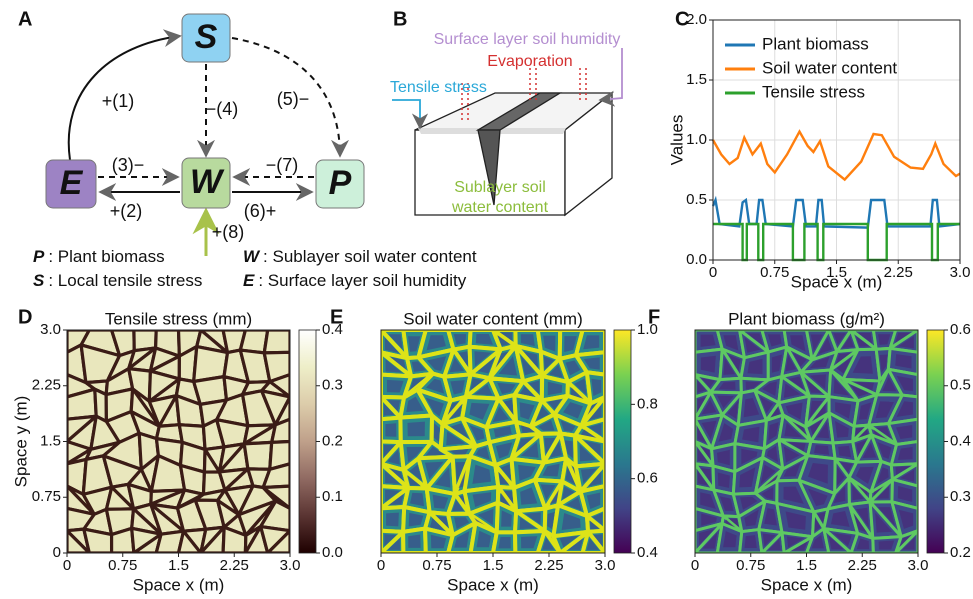 The width and height of the screenshot is (973, 599). What do you see at coordinates (178, 441) in the screenshot?
I see `heatmap-image` at bounding box center [178, 441].